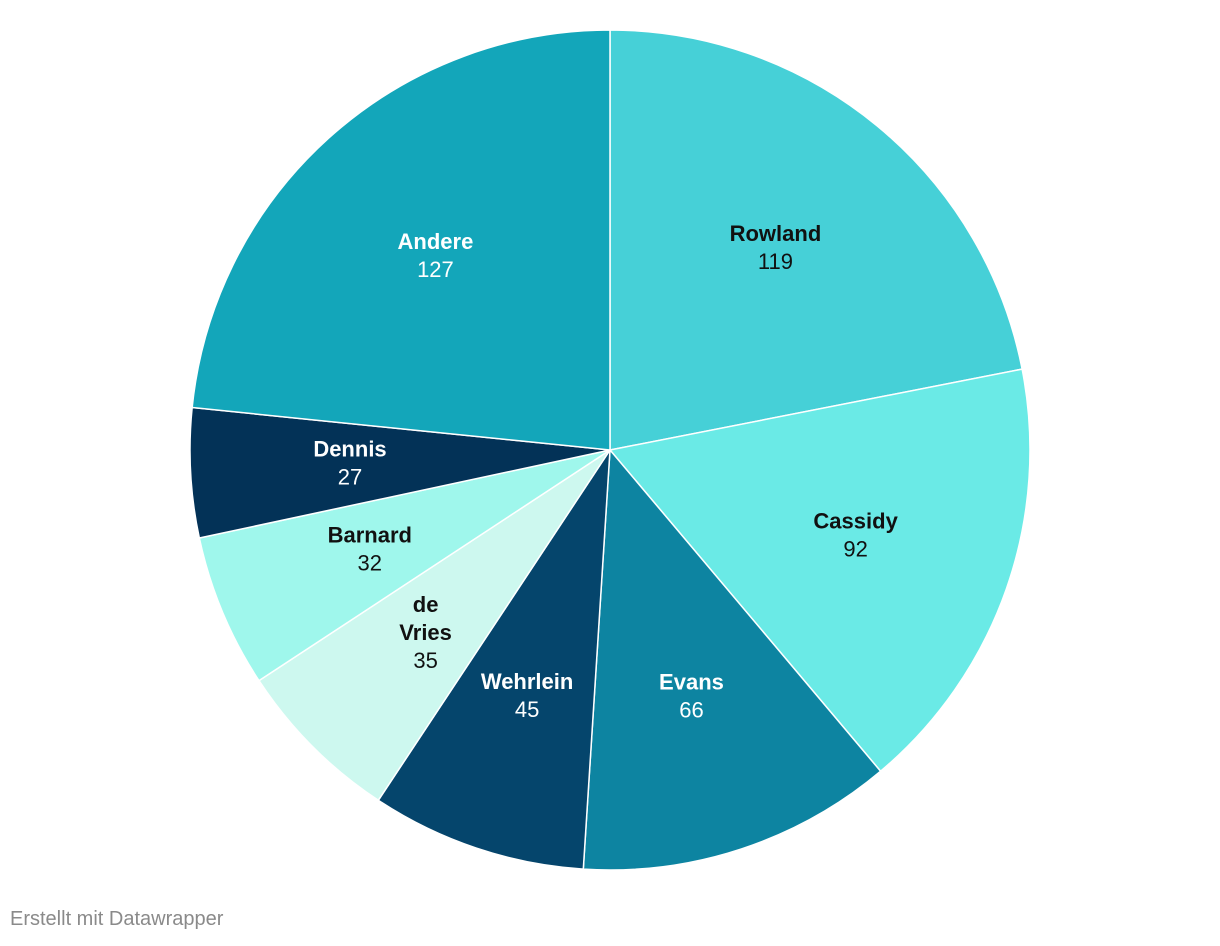 The width and height of the screenshot is (1220, 946). Describe the element at coordinates (855, 534) in the screenshot. I see `slice-label-cassidy: Cassidy 92` at that location.